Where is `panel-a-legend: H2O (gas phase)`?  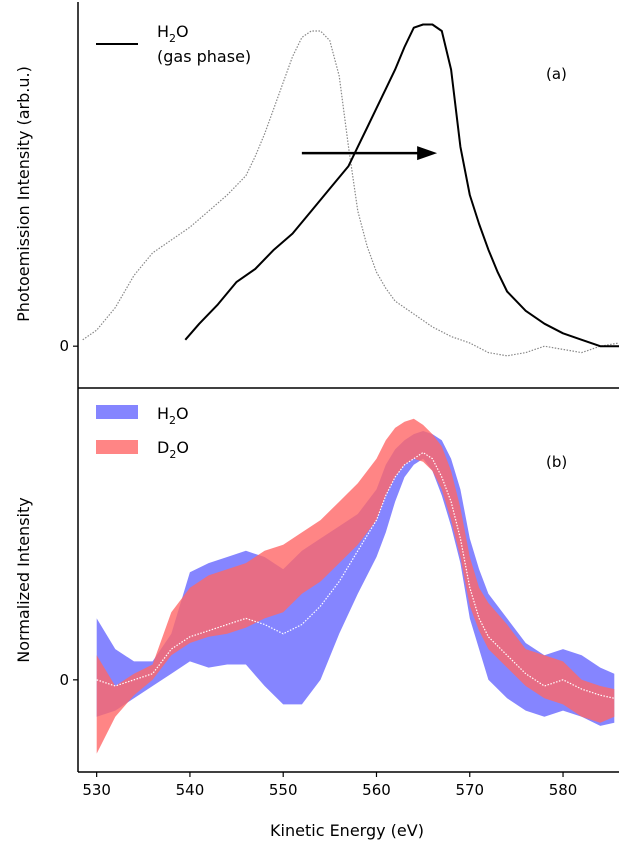 panel-a-legend: H2O (gas phase) is located at coordinates (173, 44).